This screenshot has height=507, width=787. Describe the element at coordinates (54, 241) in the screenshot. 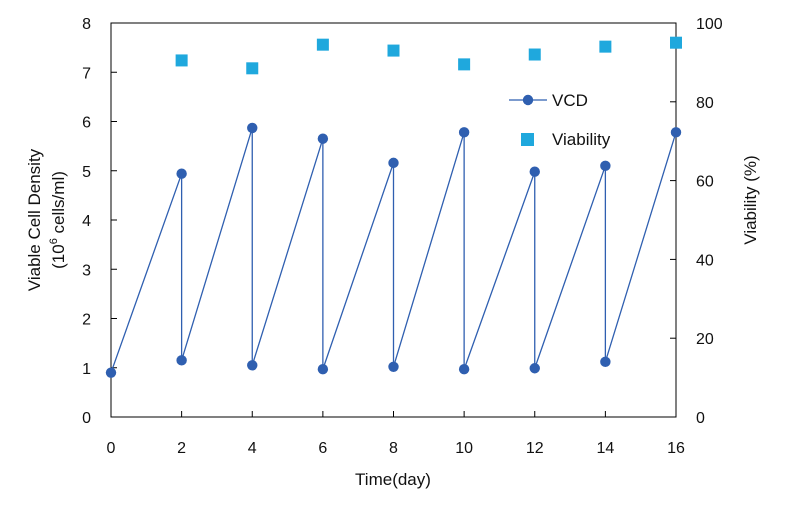

I see `y-axis-unit-exponent: 6` at that location.